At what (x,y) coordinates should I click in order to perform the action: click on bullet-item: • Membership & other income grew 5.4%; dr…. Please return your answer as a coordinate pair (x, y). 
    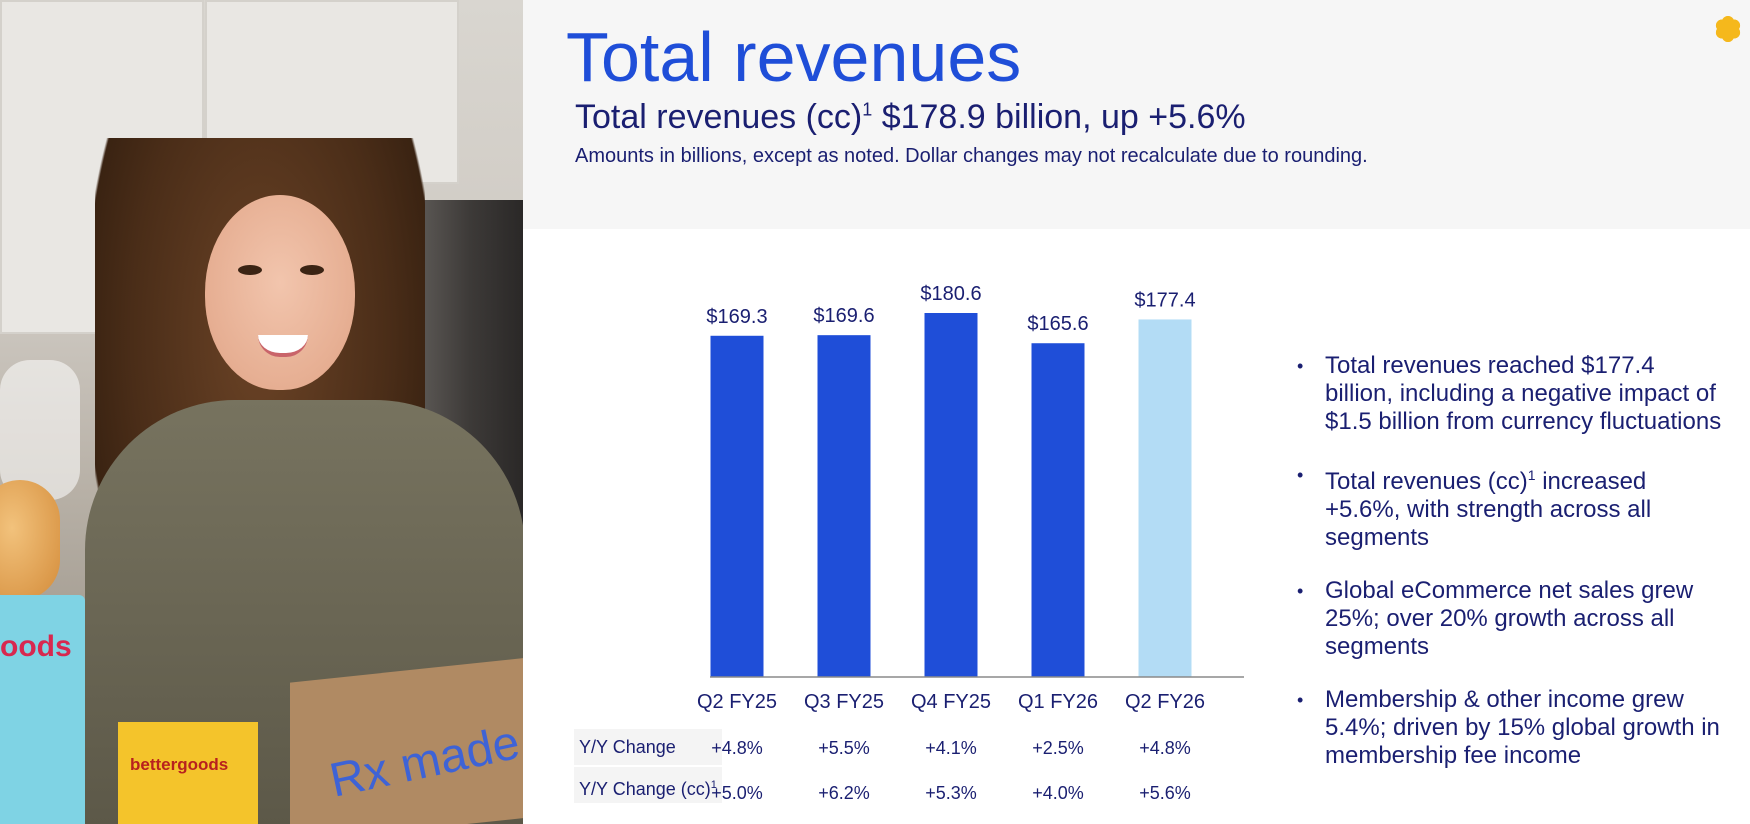
    Looking at the image, I should click on (1510, 728).